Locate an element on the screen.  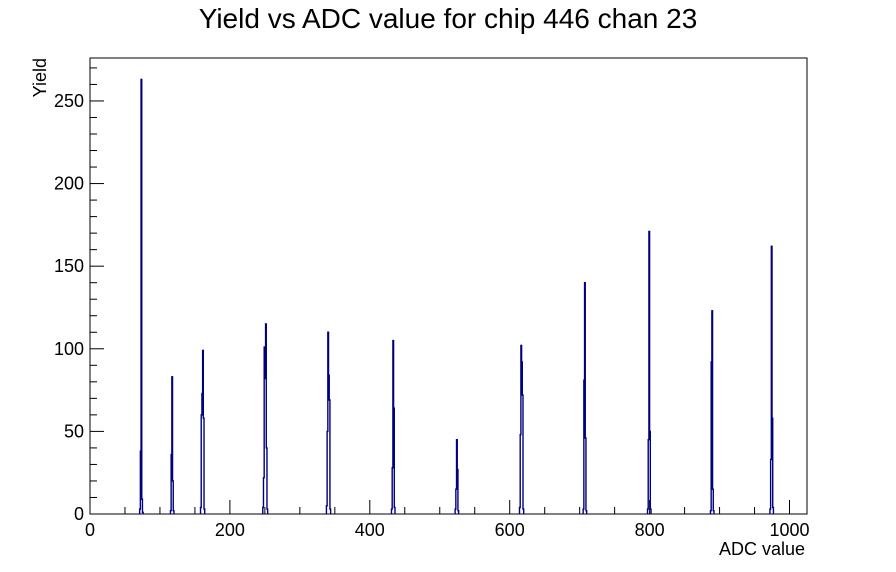
y-tick-label: 0 is located at coordinates (79, 514).